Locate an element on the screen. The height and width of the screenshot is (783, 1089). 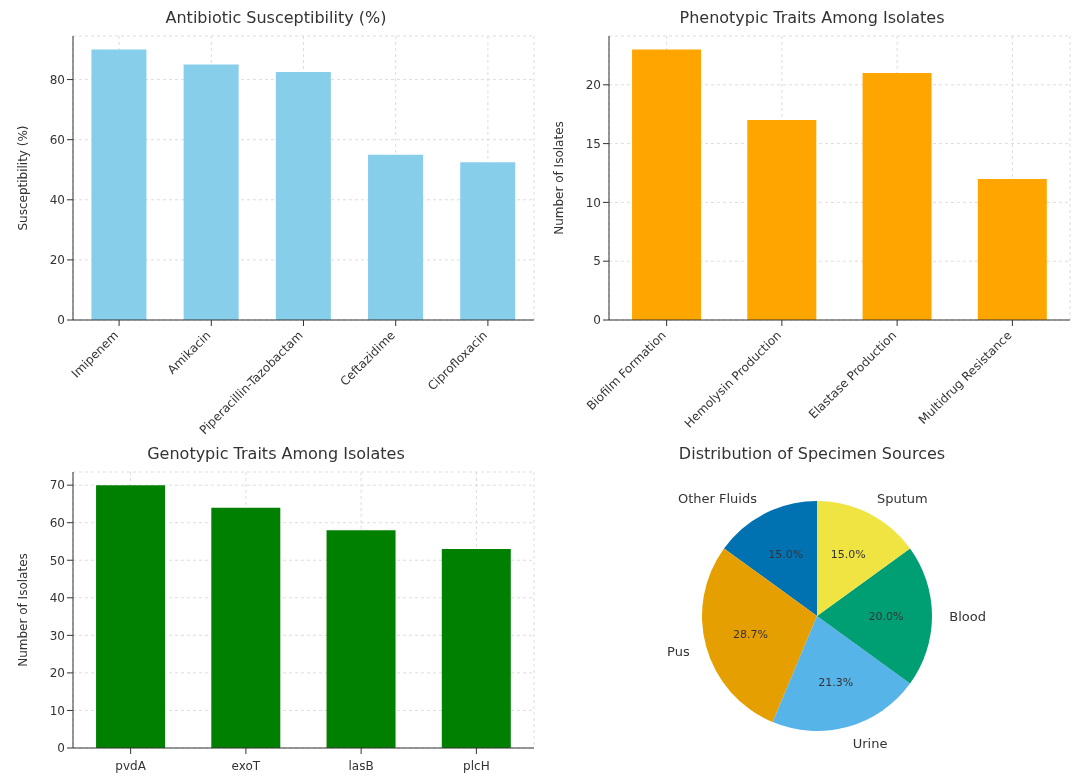
data-label: 20.0% is located at coordinates (886, 616).